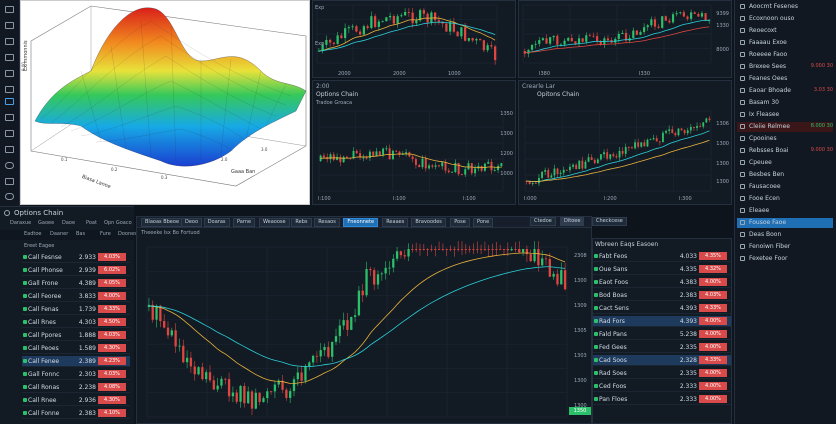 Image resolution: width=836 pixels, height=424 pixels. What do you see at coordinates (530, 199) in the screenshot?
I see `mid-chart-2-time-label: I:000` at bounding box center [530, 199].